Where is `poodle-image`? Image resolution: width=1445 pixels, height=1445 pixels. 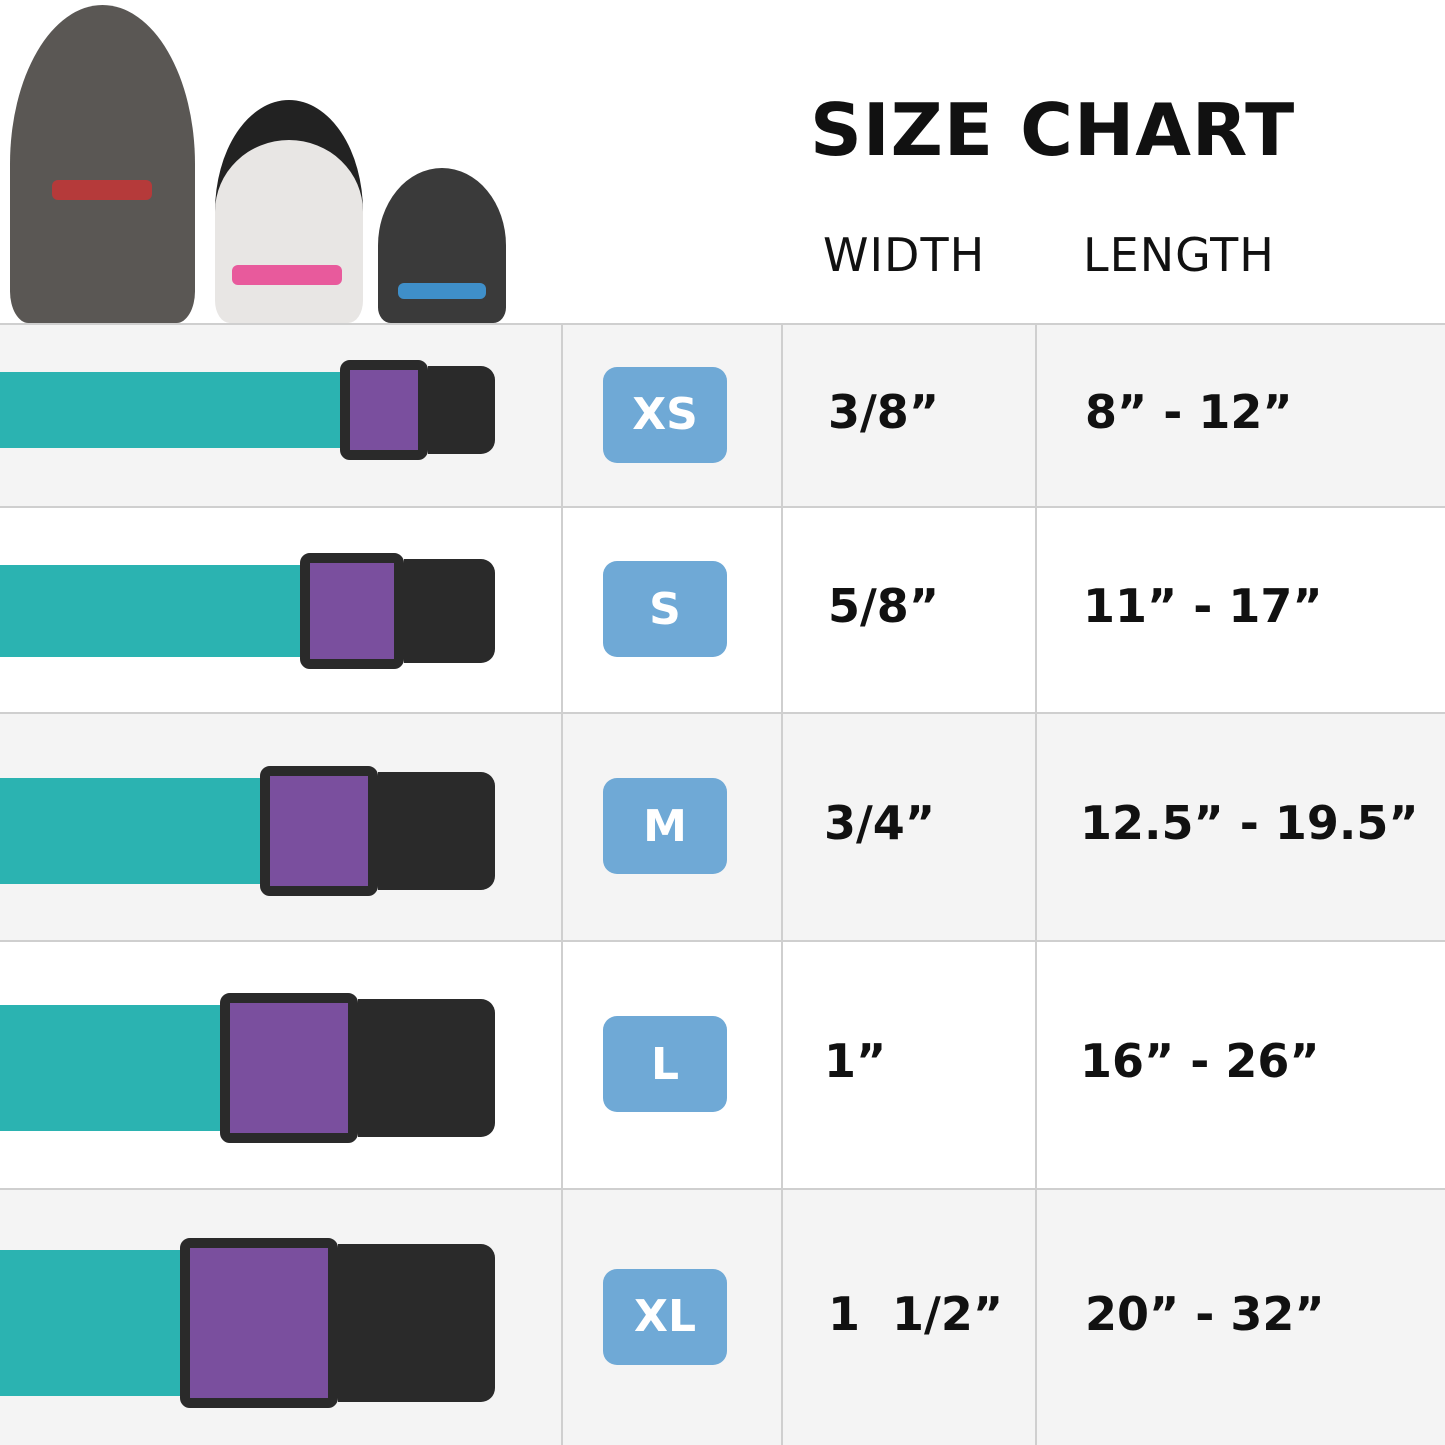
poodle-image is located at coordinates (102, 164).